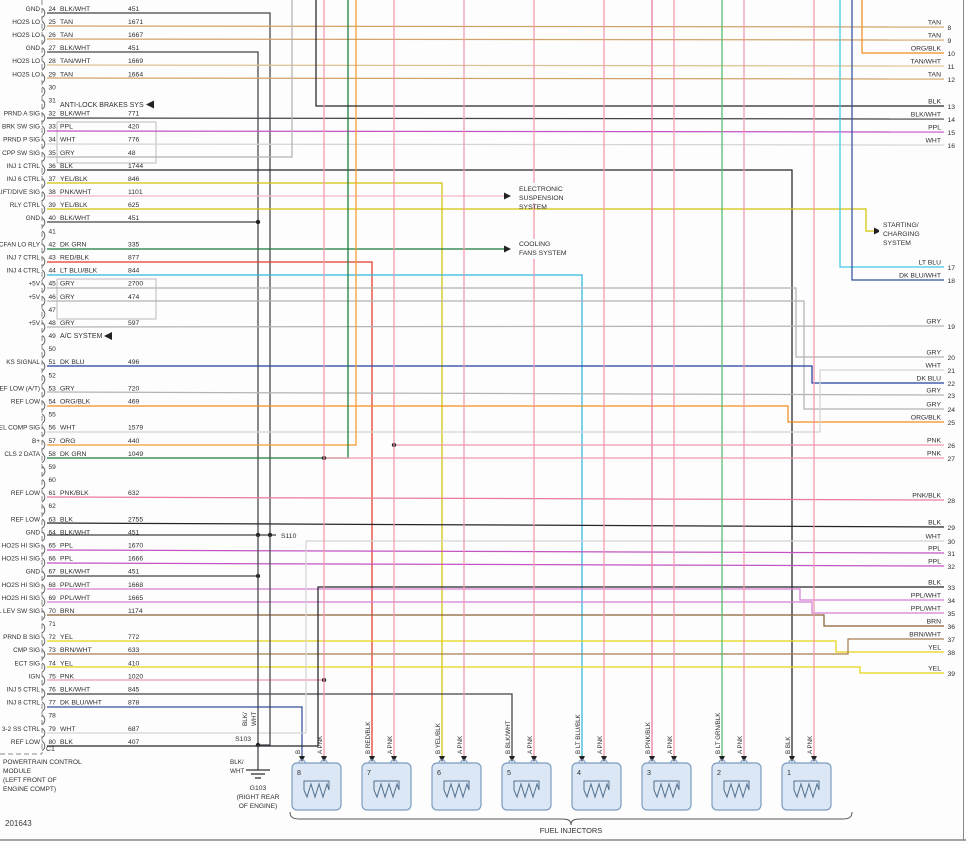 The width and height of the screenshot is (966, 844). I want to click on pin-signal-label: INJ 7 CTRL, so click(24, 258).